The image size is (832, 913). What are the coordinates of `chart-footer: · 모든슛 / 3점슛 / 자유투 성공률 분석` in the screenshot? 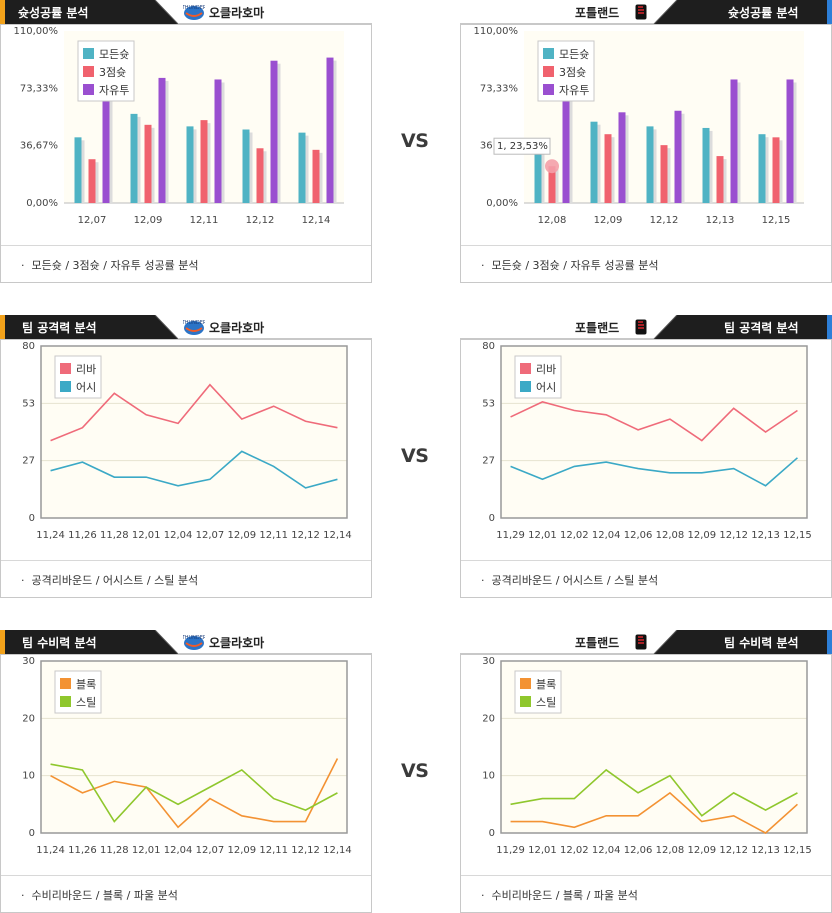 It's located at (186, 263).